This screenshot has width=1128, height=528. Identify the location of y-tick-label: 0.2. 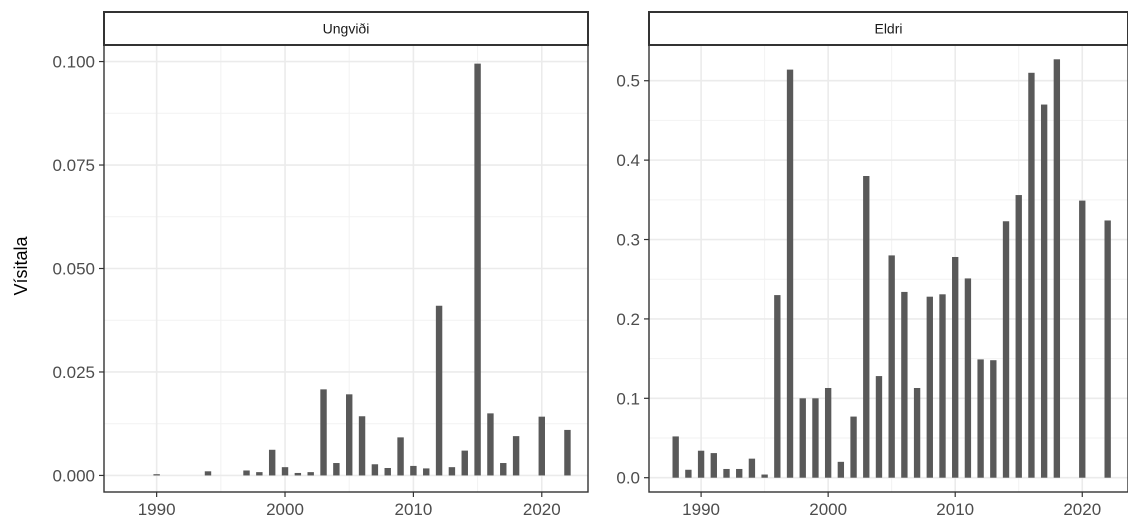
(628, 319).